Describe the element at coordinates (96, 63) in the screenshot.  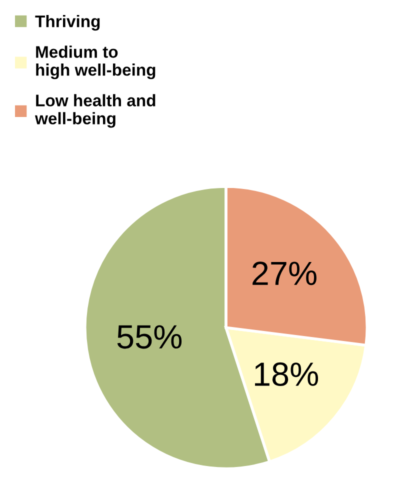
I see `legend-label: Medium to high well-being` at that location.